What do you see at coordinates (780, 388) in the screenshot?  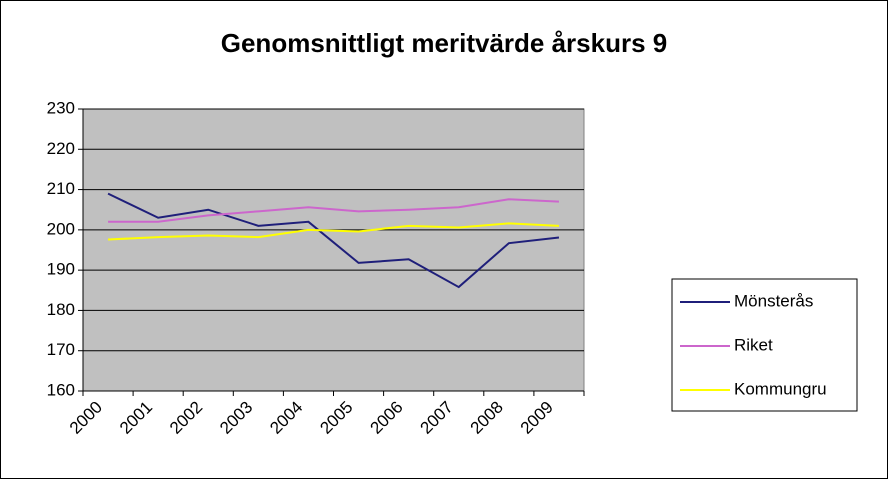 I see `legend-label: Kommungru` at bounding box center [780, 388].